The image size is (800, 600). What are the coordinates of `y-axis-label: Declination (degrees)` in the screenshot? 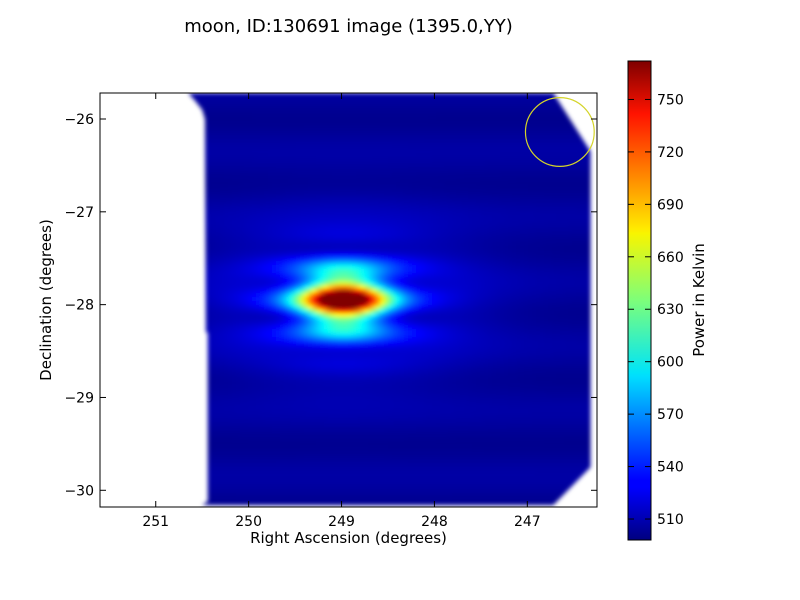 It's located at (46, 300).